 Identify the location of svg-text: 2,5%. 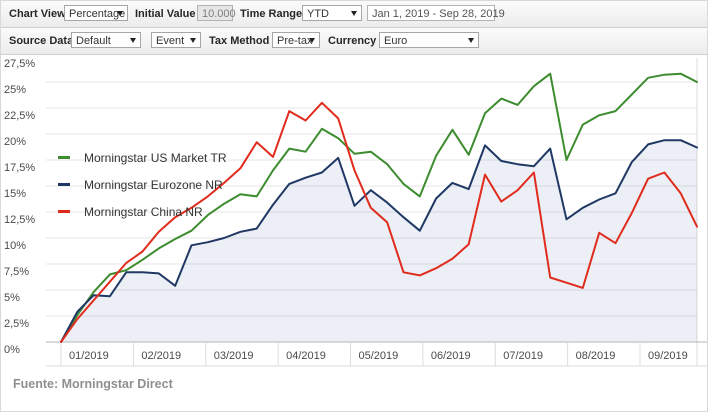
(16, 324).